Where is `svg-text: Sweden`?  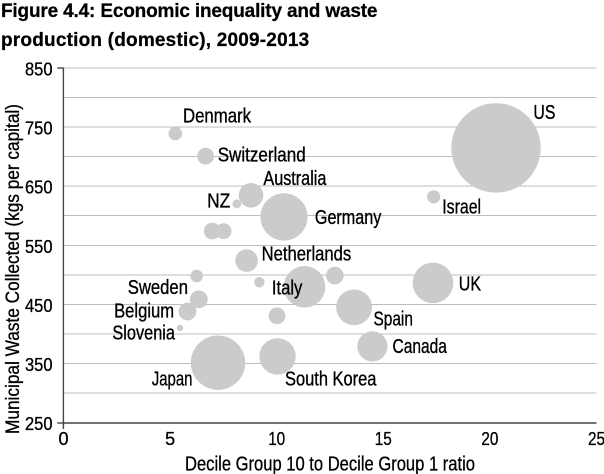 svg-text: Sweden is located at coordinates (158, 288).